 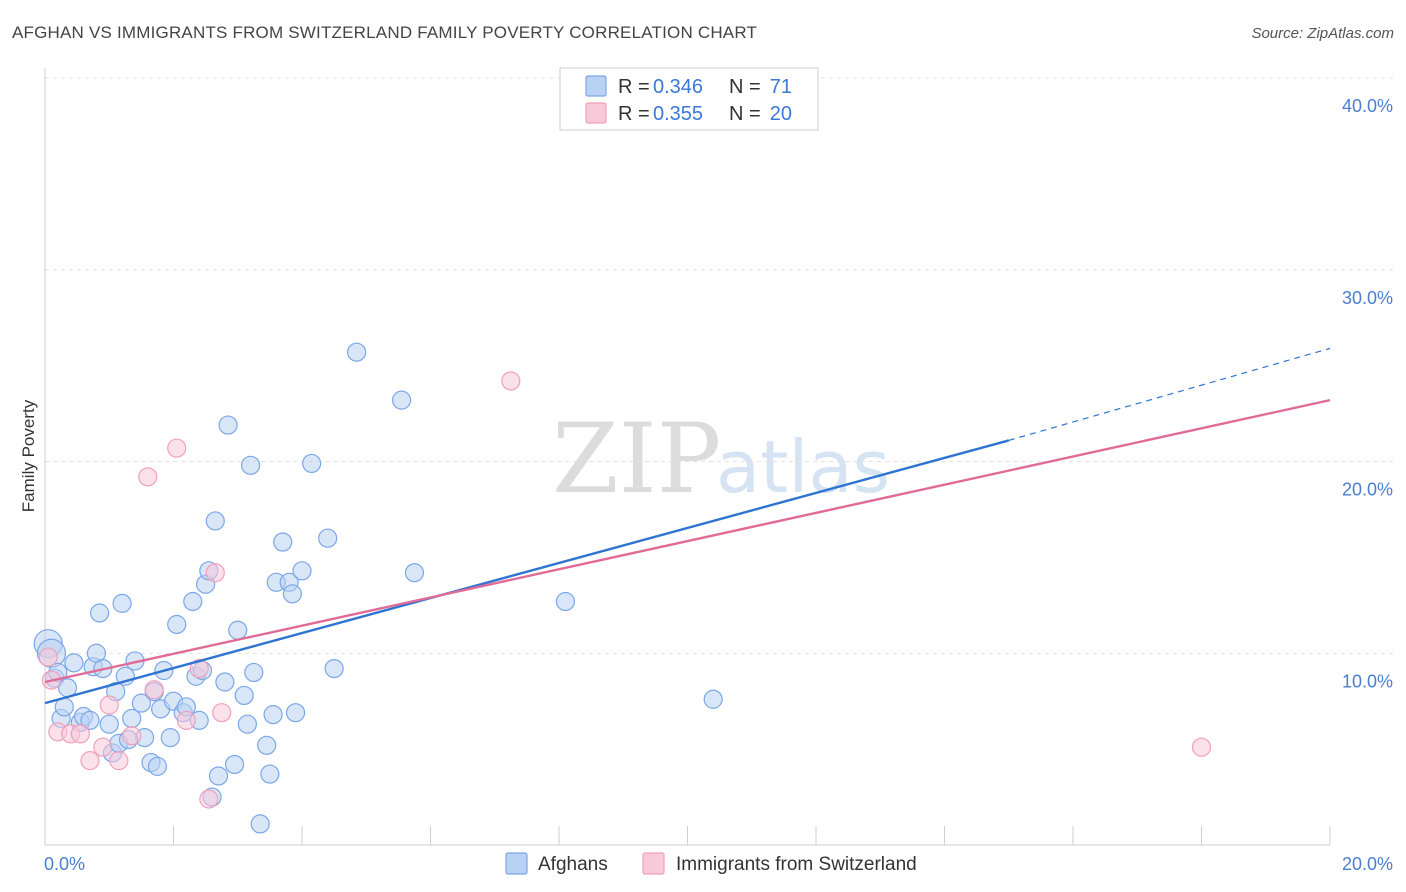 What do you see at coordinates (796, 864) in the screenshot?
I see `series-legend-label-switzerland: Immigrants from Switzerland` at bounding box center [796, 864].